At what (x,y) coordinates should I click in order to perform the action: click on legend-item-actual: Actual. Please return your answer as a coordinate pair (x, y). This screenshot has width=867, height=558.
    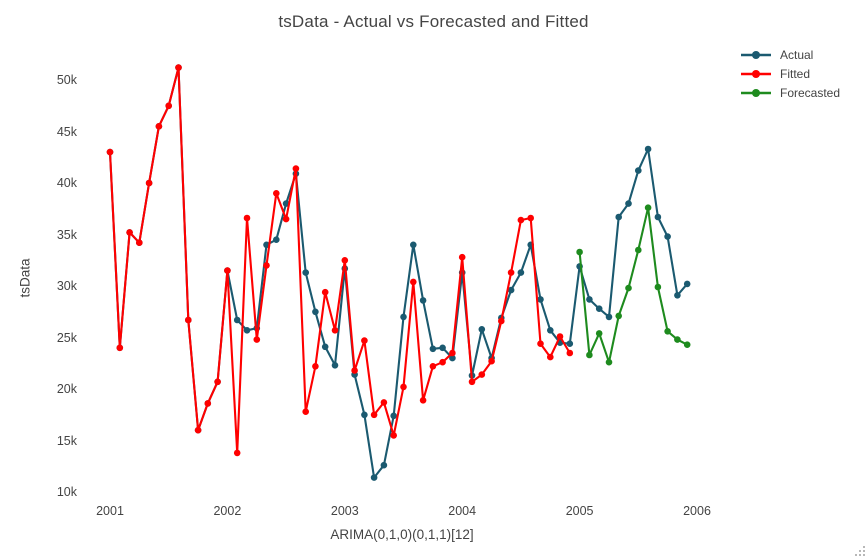
    Looking at the image, I should click on (790, 54).